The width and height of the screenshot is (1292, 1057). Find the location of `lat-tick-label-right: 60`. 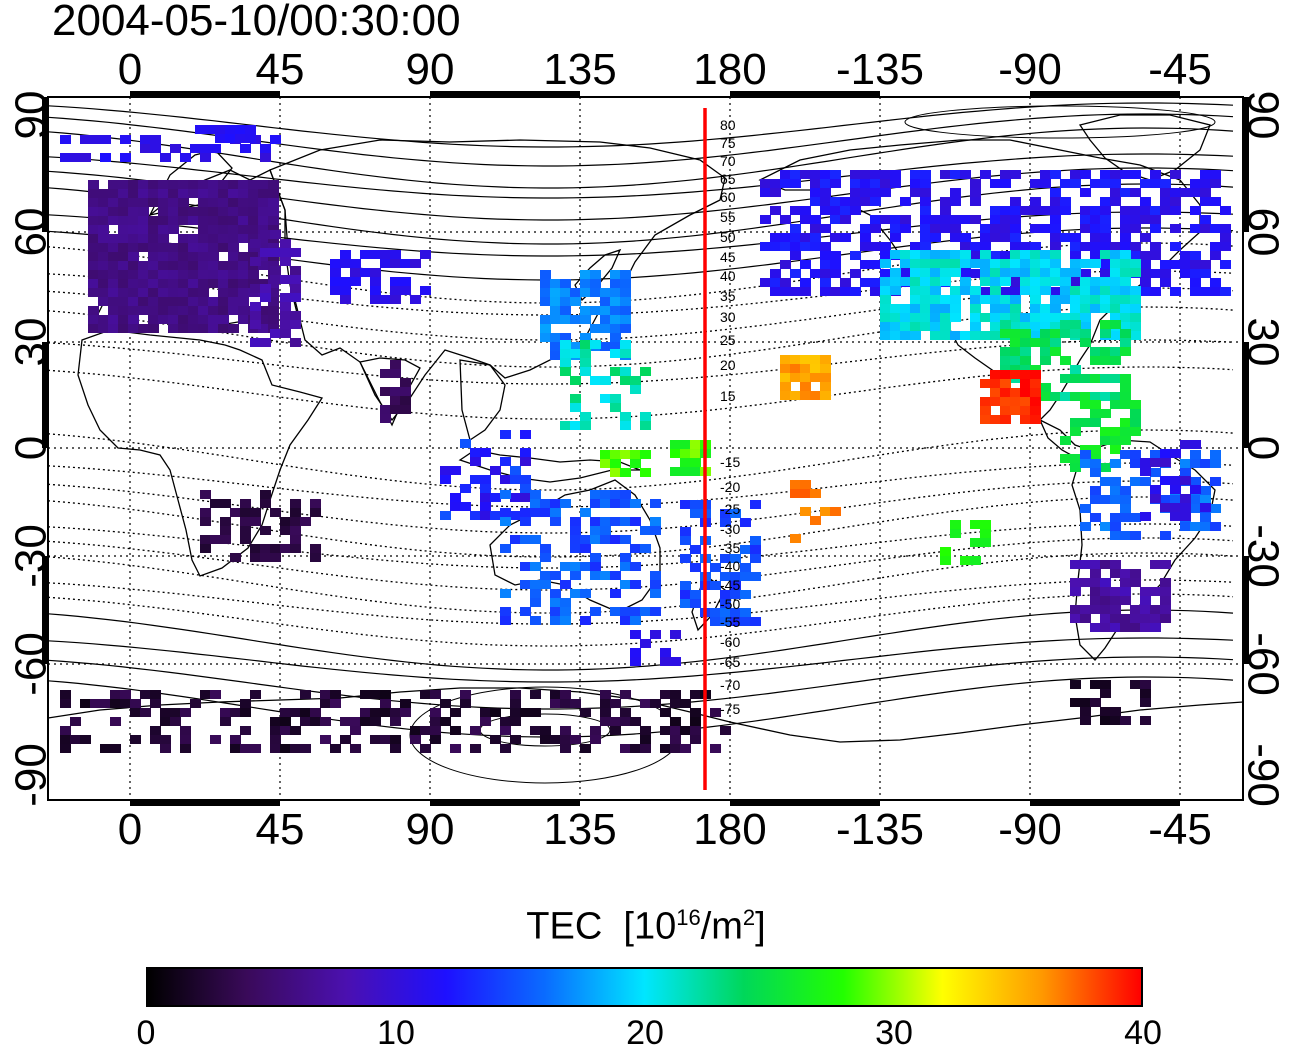

lat-tick-label-right: 60 is located at coordinates (1263, 232).